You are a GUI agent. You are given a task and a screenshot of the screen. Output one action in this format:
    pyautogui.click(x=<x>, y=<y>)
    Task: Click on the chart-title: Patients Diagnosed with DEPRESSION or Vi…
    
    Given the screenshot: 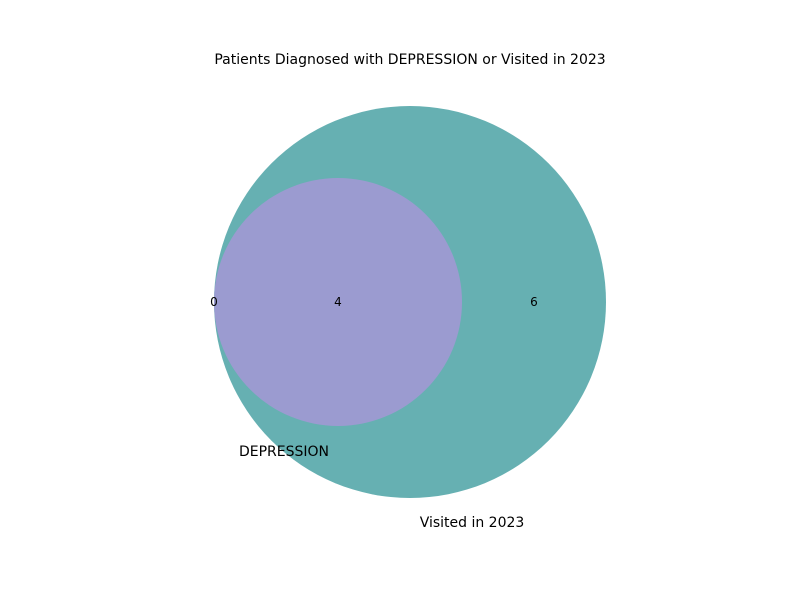 What is the action you would take?
    pyautogui.click(x=409, y=60)
    